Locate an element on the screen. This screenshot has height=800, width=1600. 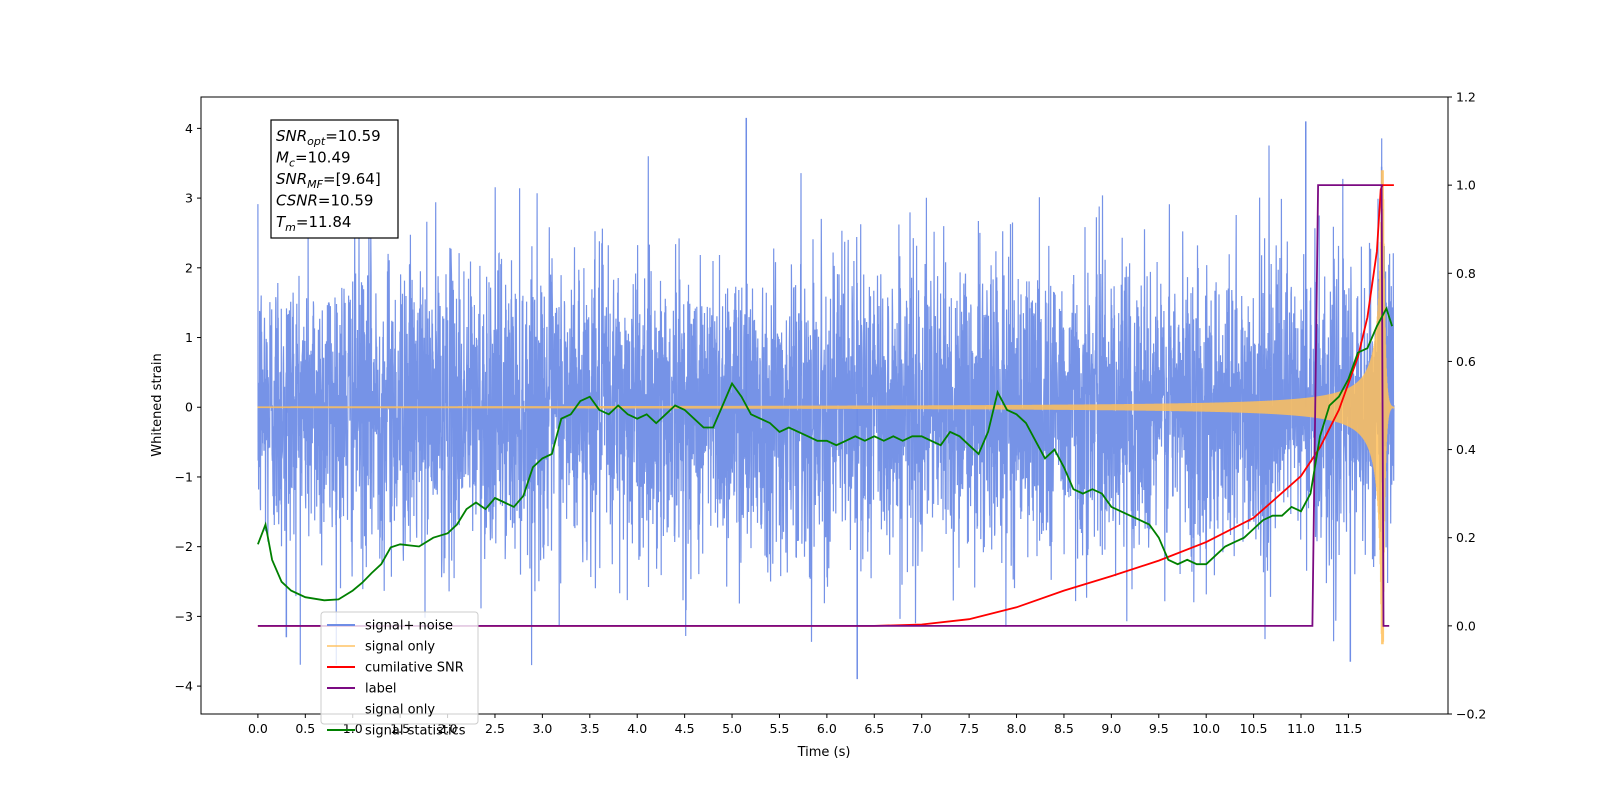
legend-label: signal+ noise is located at coordinates (409, 626).